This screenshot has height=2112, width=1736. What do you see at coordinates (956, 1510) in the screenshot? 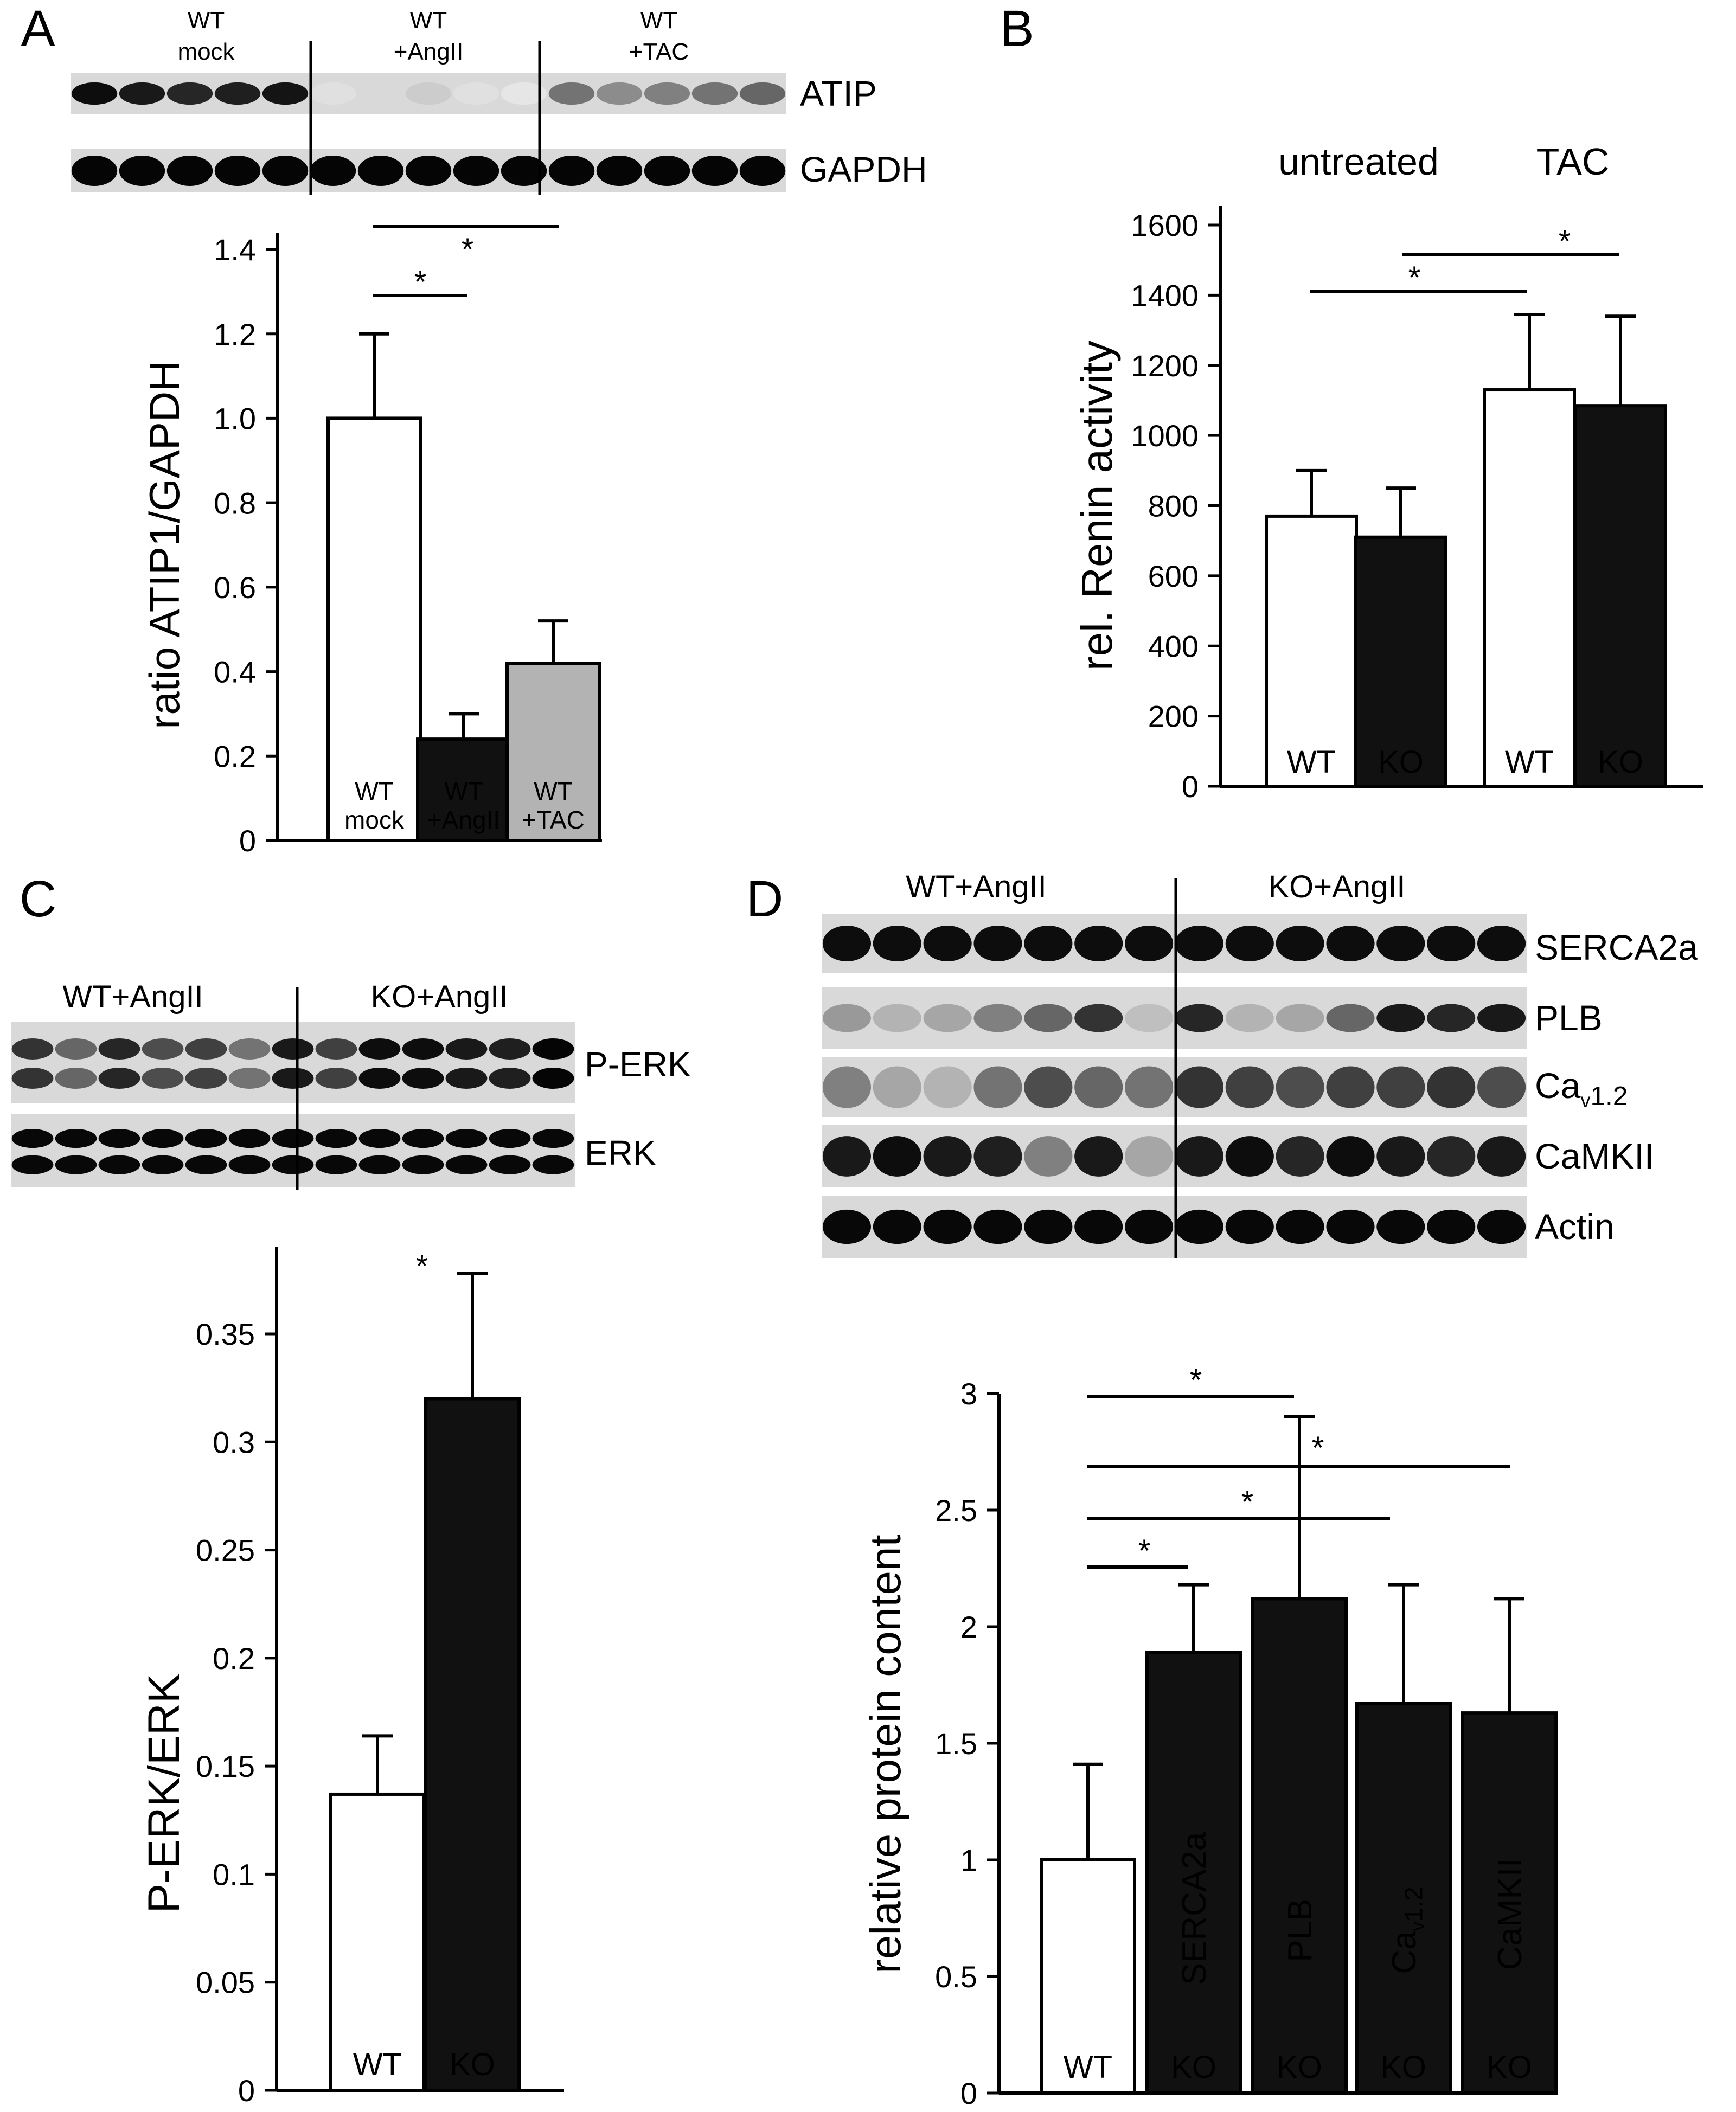
I see `y-tick-label: 2.5` at bounding box center [956, 1510].